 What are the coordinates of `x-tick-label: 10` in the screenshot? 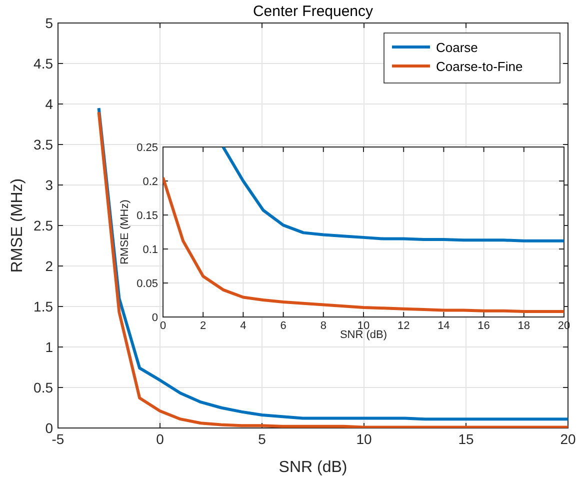 It's located at (364, 439).